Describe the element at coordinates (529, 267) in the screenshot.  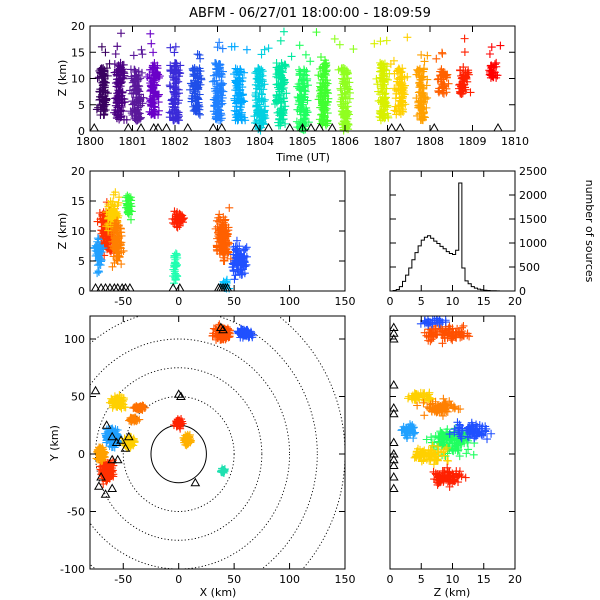
I see `histogram-y-tick-label: 500` at that location.